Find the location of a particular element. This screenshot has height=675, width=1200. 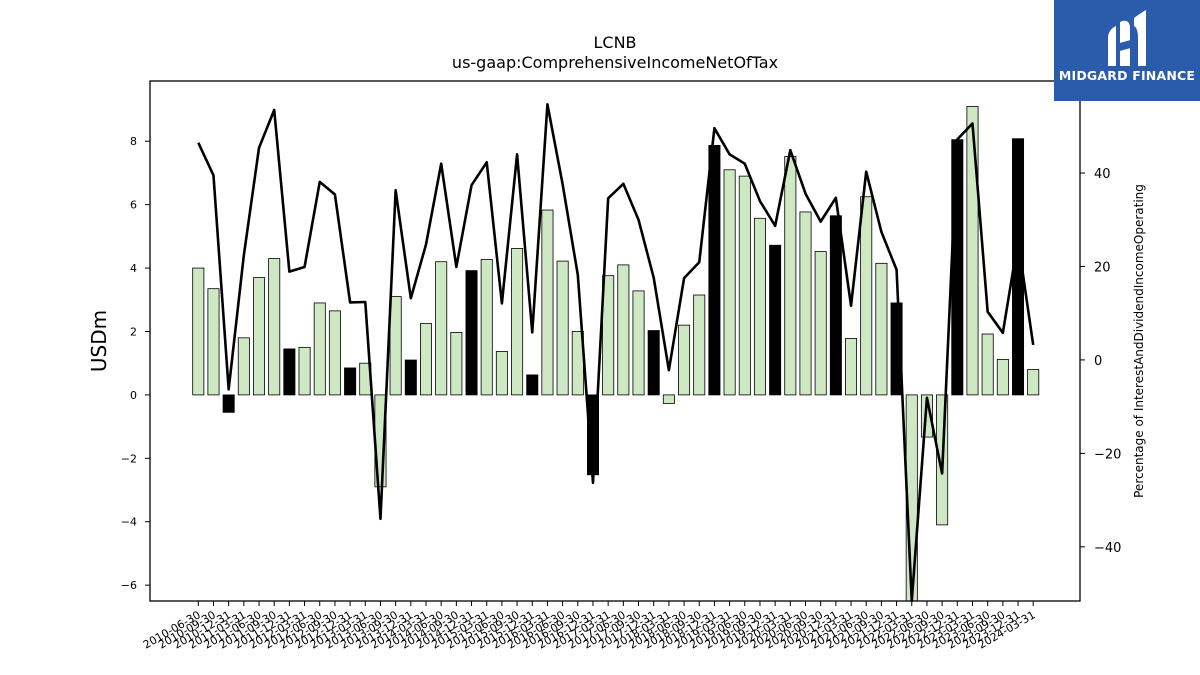

y-tick-label: 8 is located at coordinates (133, 141).